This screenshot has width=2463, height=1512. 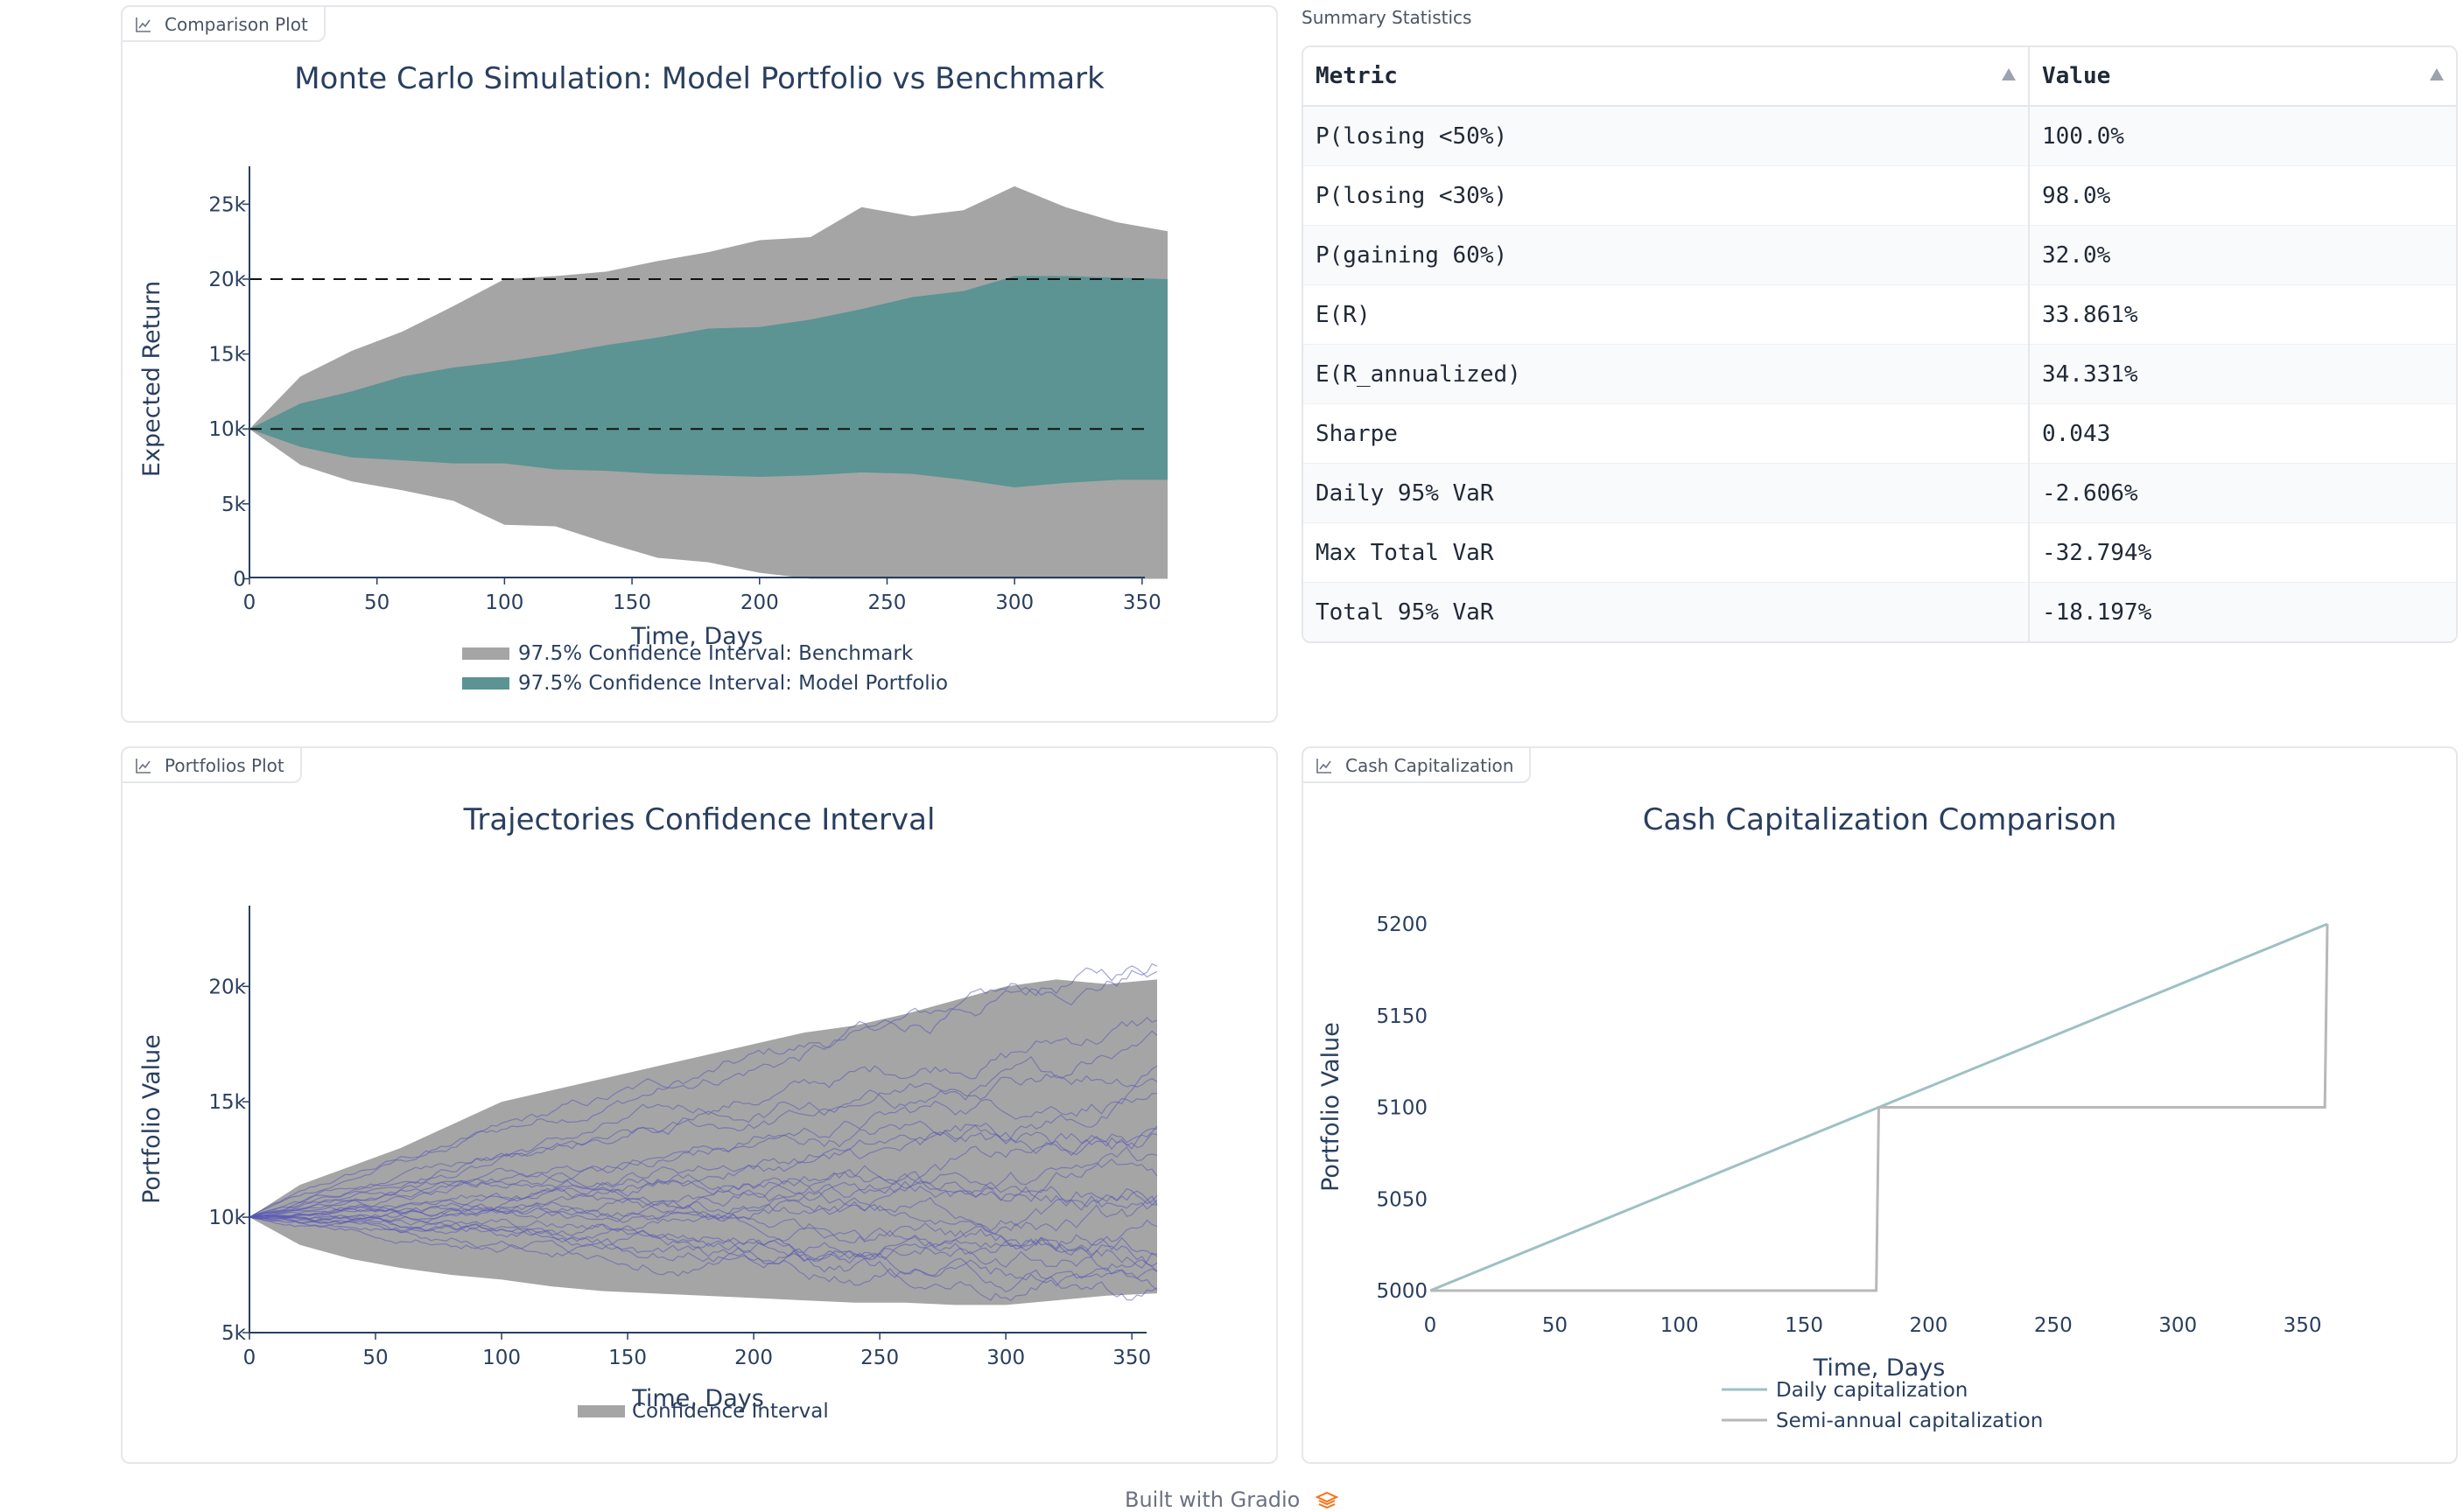 What do you see at coordinates (699, 819) in the screenshot?
I see `portfolios-plot-title: Trajectories Confidence Interval` at bounding box center [699, 819].